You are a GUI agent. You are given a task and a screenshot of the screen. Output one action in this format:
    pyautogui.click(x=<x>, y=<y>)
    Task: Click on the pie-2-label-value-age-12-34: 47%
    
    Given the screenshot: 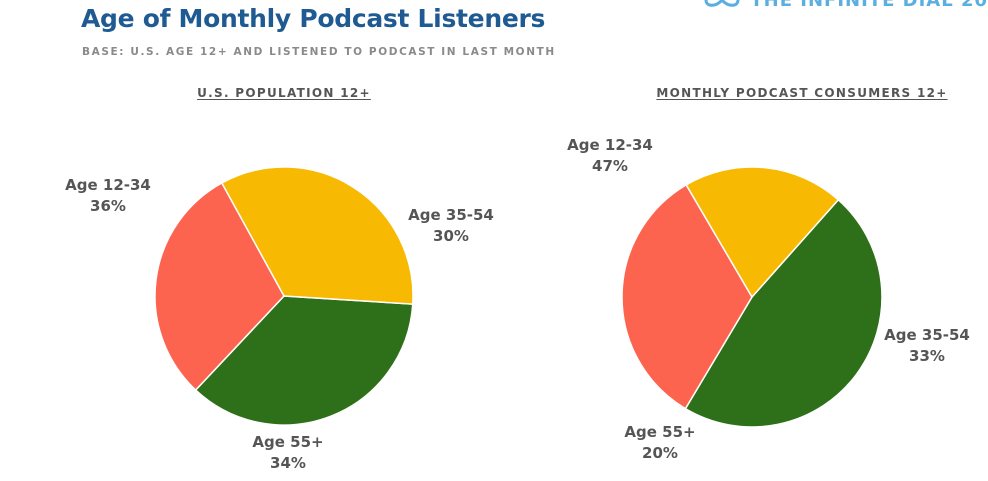 What is the action you would take?
    pyautogui.click(x=610, y=166)
    